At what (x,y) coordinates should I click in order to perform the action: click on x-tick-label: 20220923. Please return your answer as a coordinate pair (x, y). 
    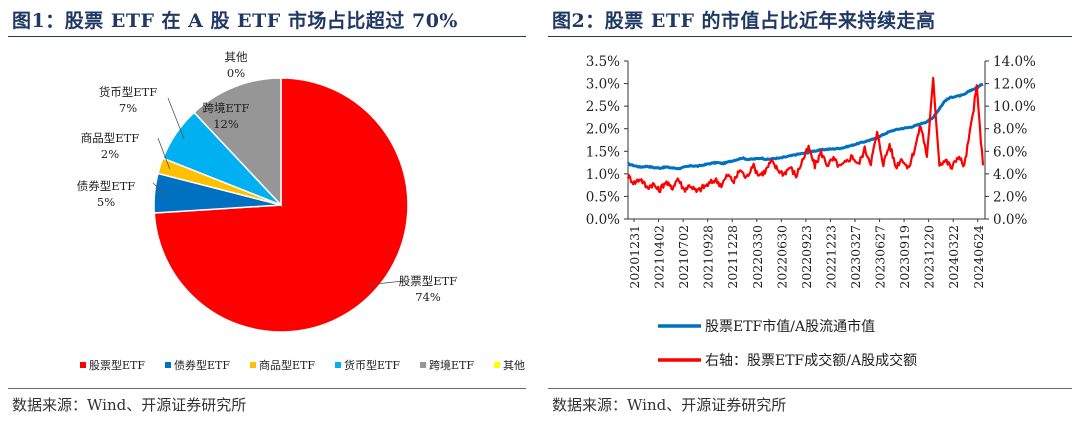
    Looking at the image, I should click on (806, 257).